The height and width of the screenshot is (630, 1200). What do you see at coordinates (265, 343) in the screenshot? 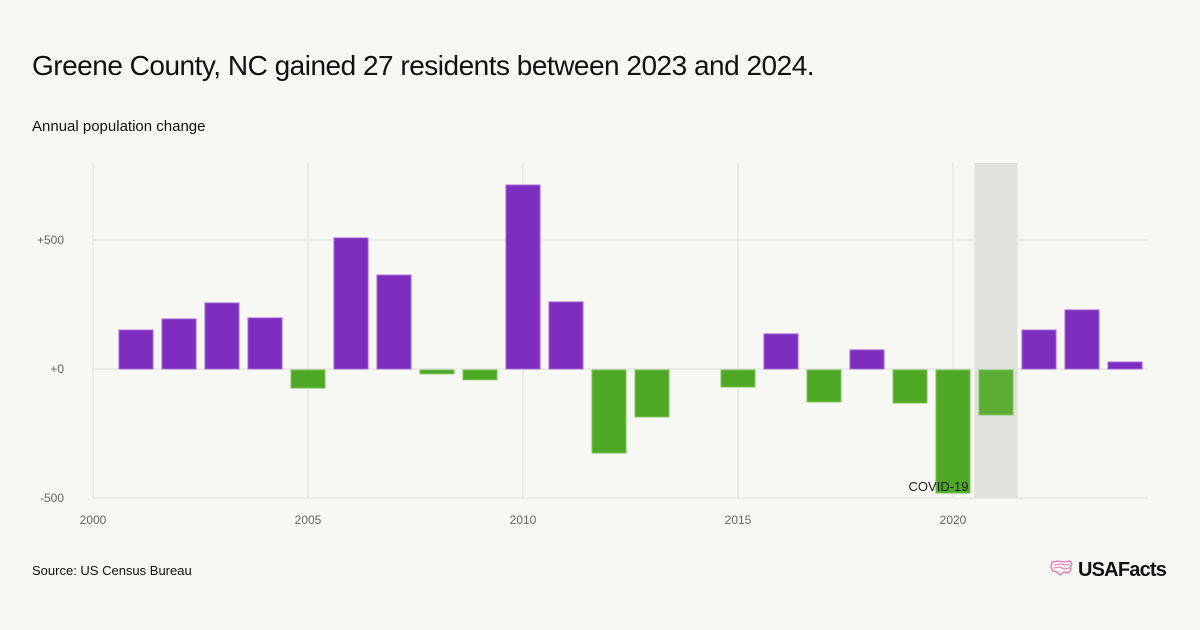
I see `bar-2004` at bounding box center [265, 343].